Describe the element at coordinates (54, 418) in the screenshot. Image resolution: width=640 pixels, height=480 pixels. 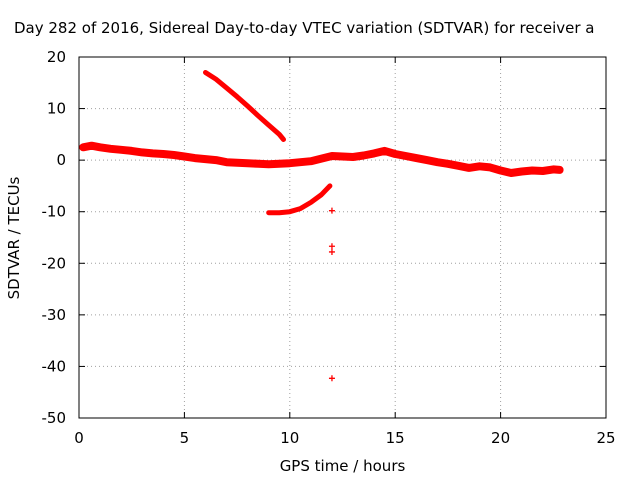
I see `y-tick-label: -50` at that location.